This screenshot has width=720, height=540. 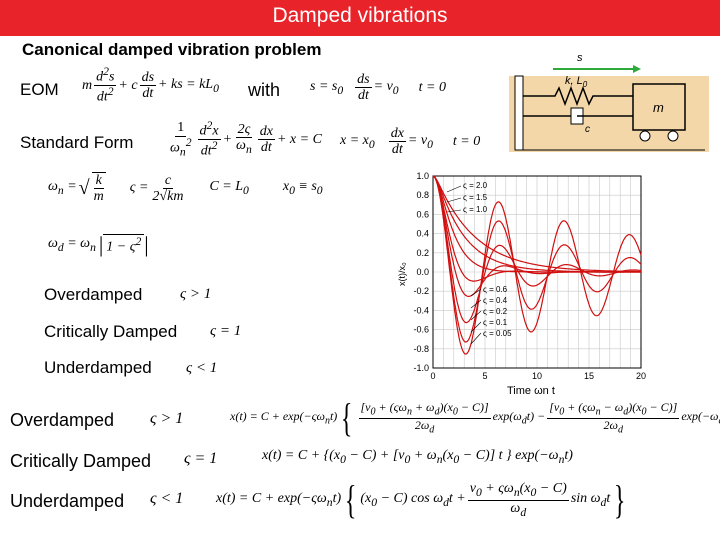 What do you see at coordinates (576, 82) in the screenshot?
I see `spring-label: k, L0` at bounding box center [576, 82].